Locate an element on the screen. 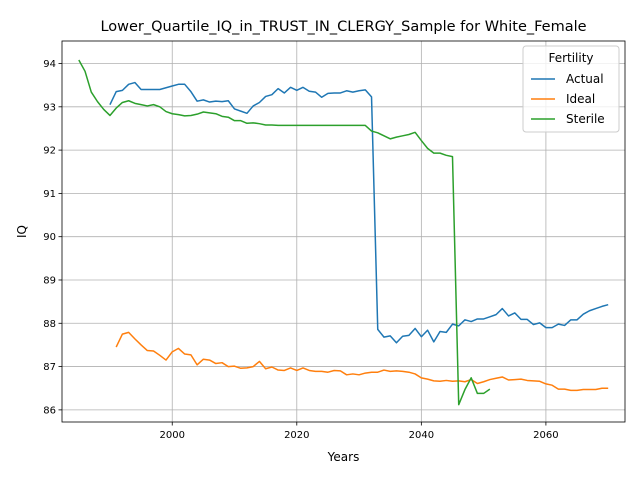 This screenshot has width=640, height=480. y-tick-label: 94 is located at coordinates (49, 64).